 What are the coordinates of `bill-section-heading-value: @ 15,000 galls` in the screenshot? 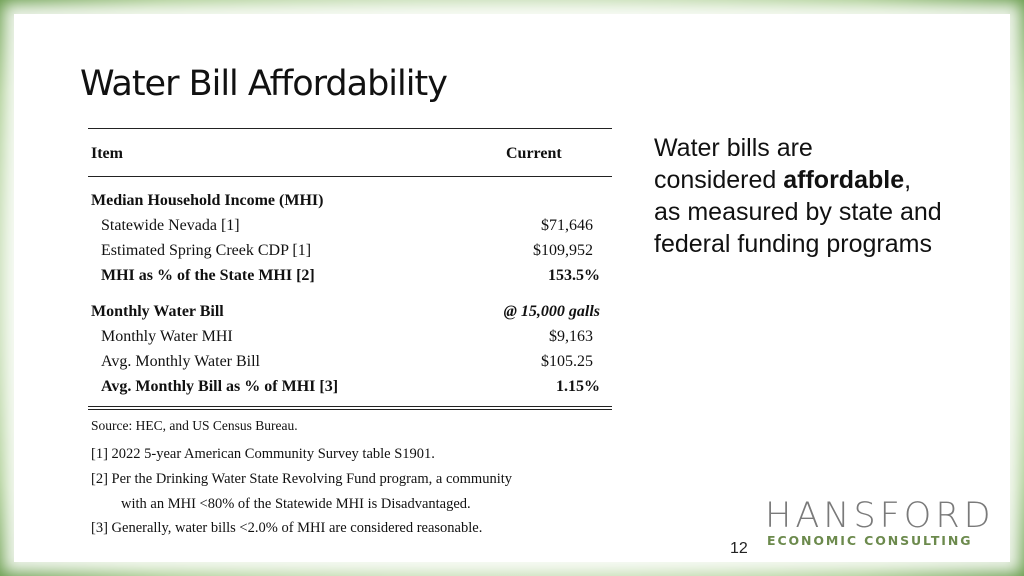 It's located at (551, 311).